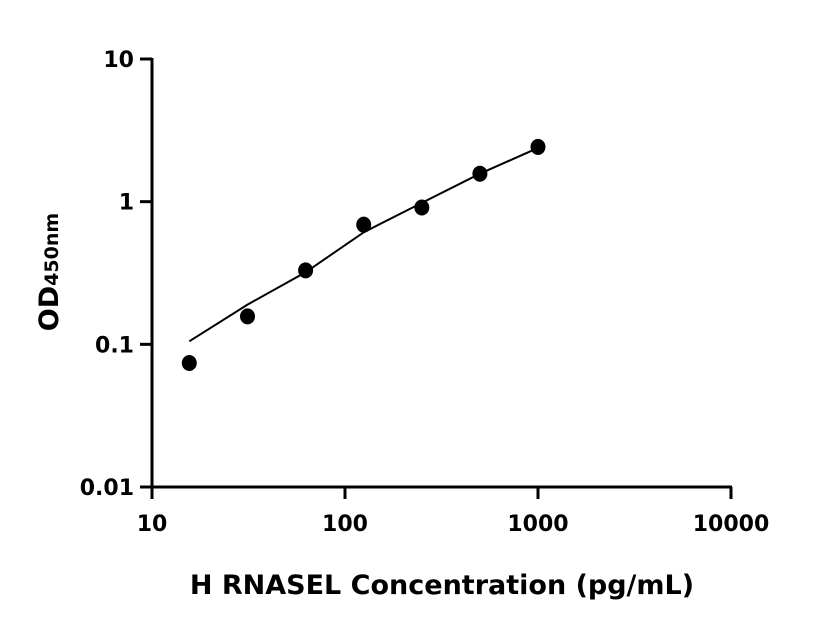 This screenshot has width=816, height=644. What do you see at coordinates (731, 524) in the screenshot?
I see `x-tick-label: 10000` at bounding box center [731, 524].